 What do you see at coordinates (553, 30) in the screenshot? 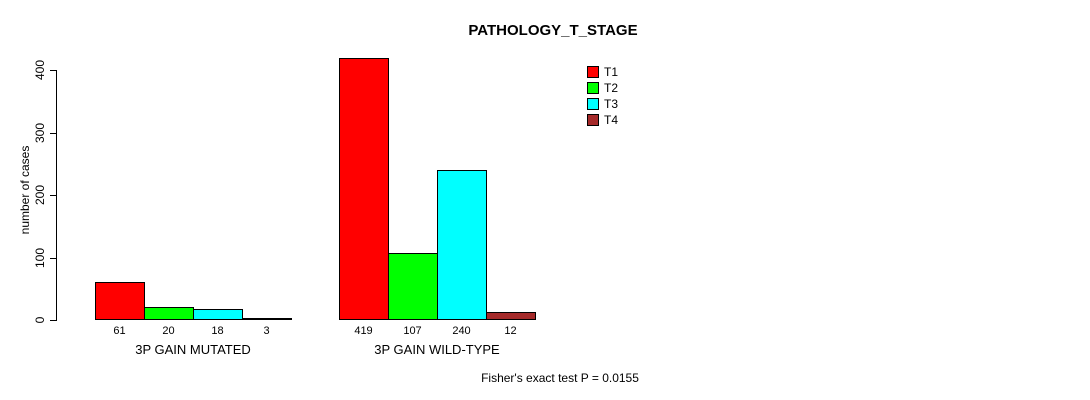
I see `chart-title: PATHOLOGY_T_STAGE` at bounding box center [553, 30].